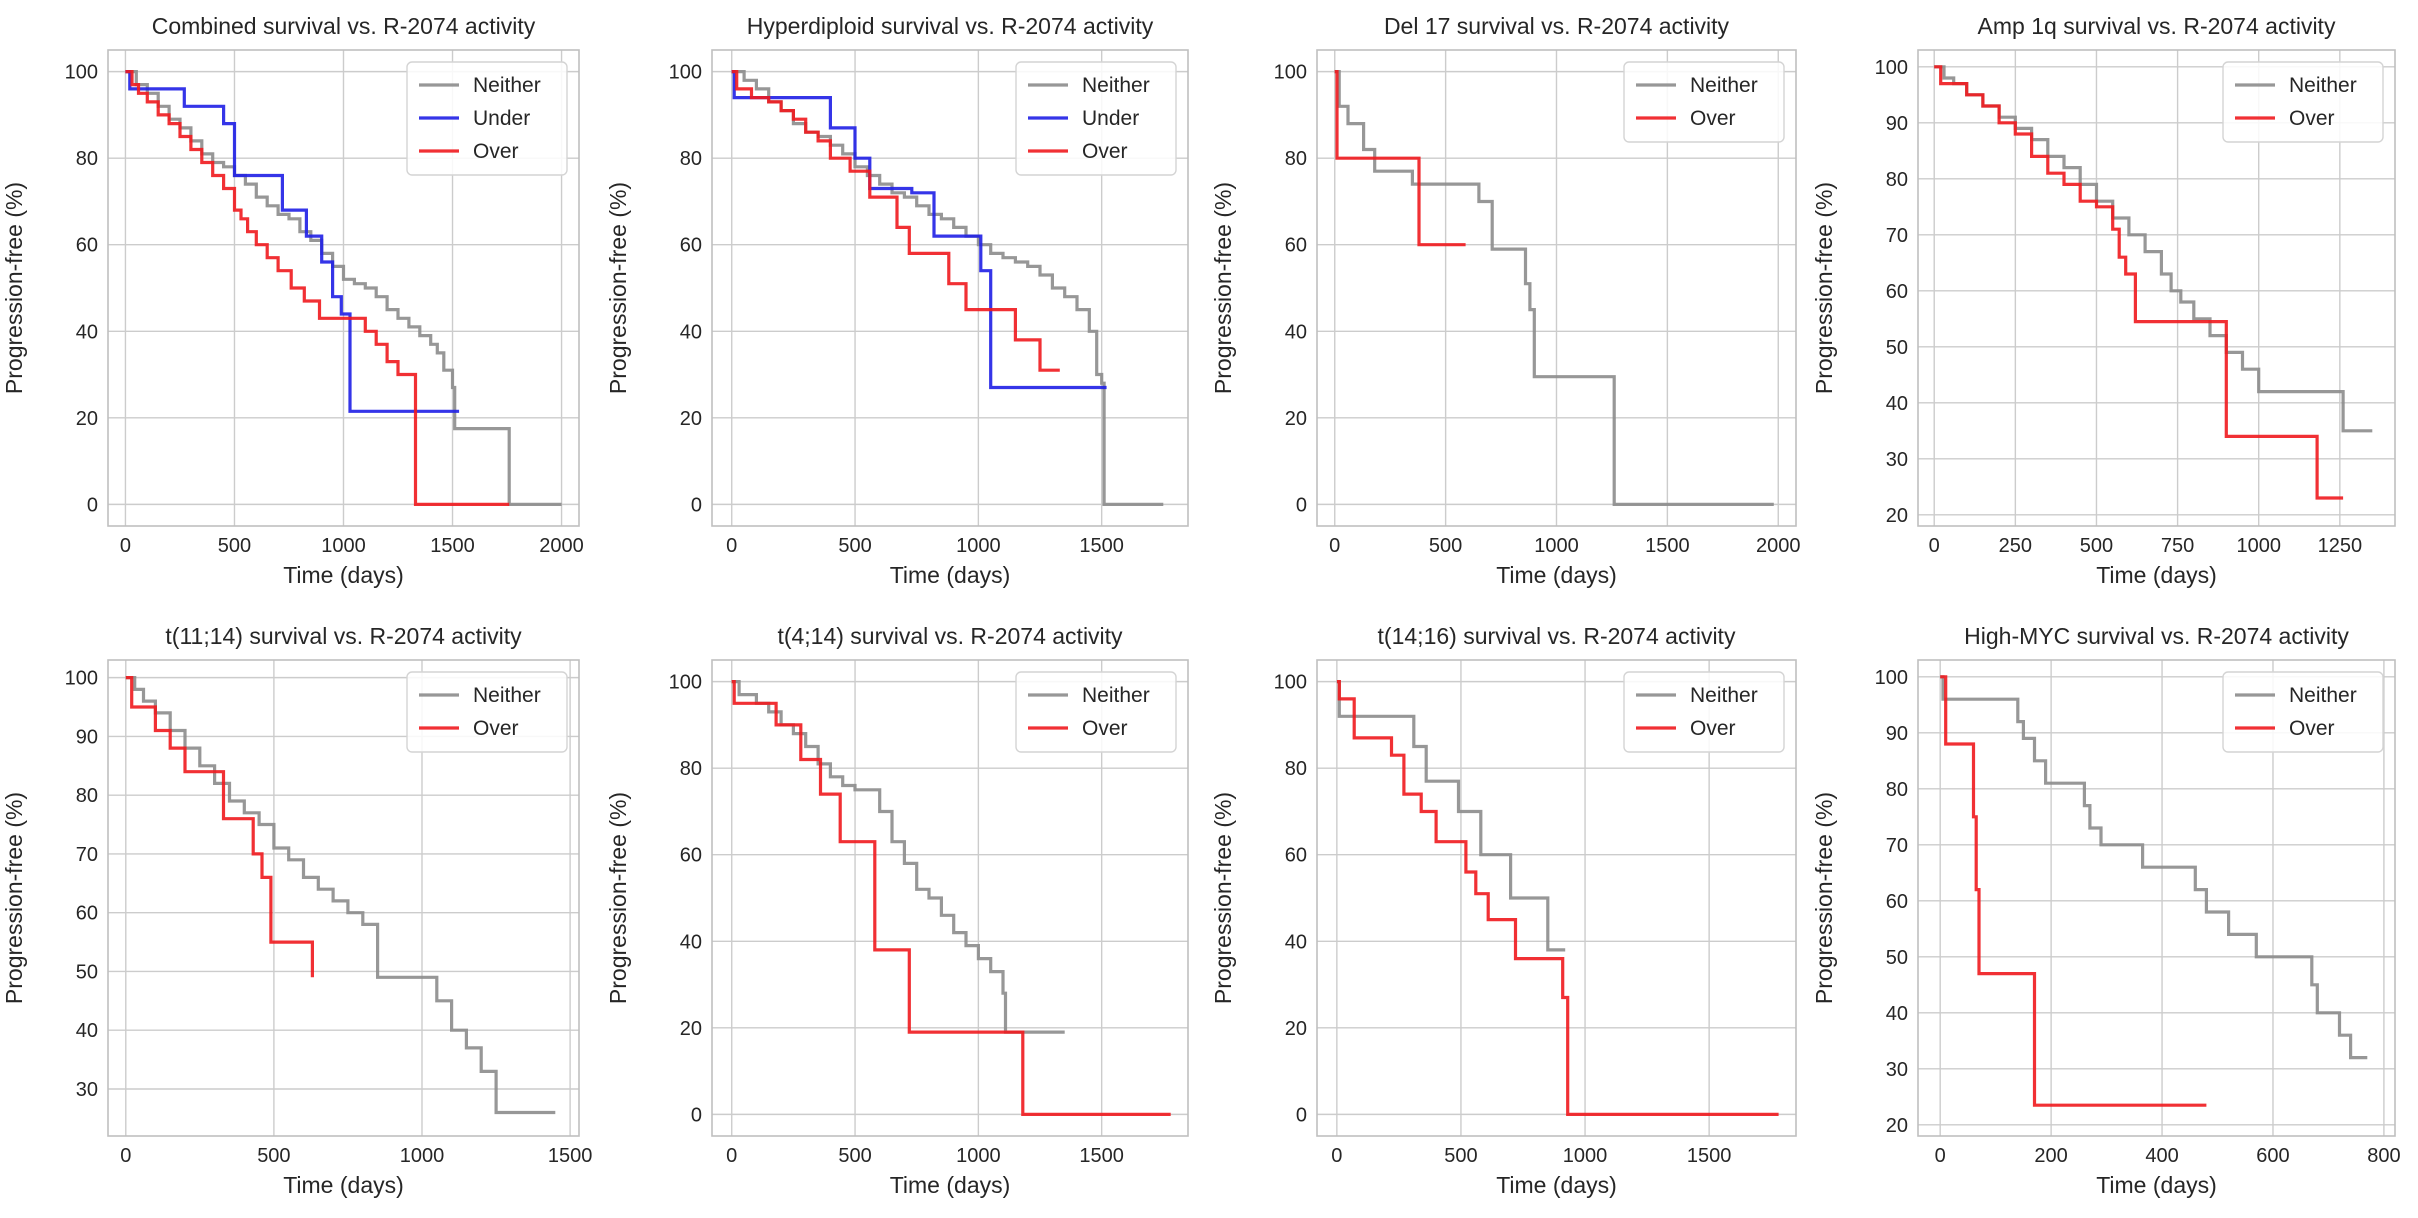  What do you see at coordinates (2340, 546) in the screenshot?
I see `x-tick-label: 1250` at bounding box center [2340, 546].